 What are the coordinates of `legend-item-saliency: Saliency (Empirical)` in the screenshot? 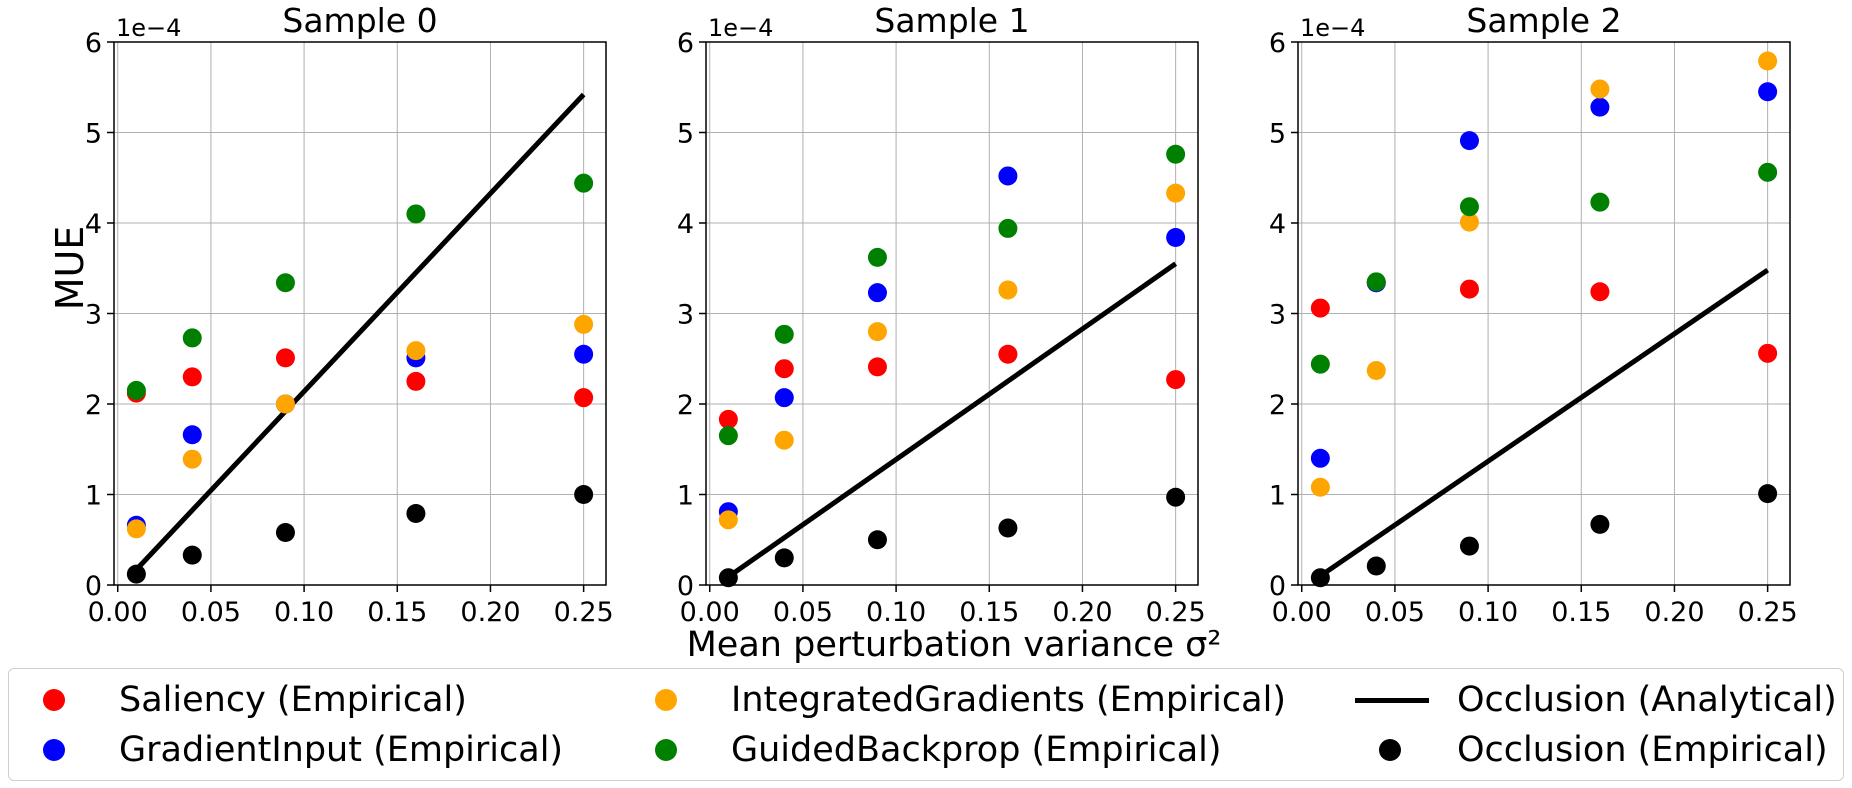 It's located at (238, 700).